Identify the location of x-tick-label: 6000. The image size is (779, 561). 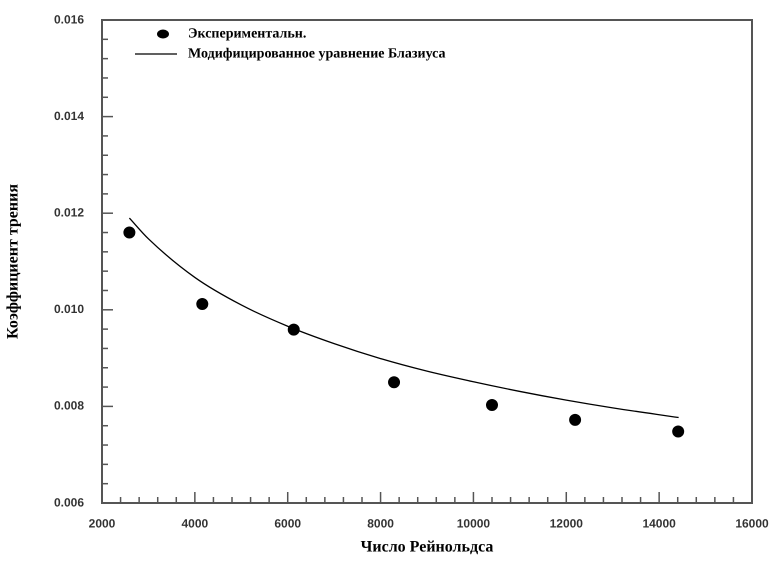
(288, 523).